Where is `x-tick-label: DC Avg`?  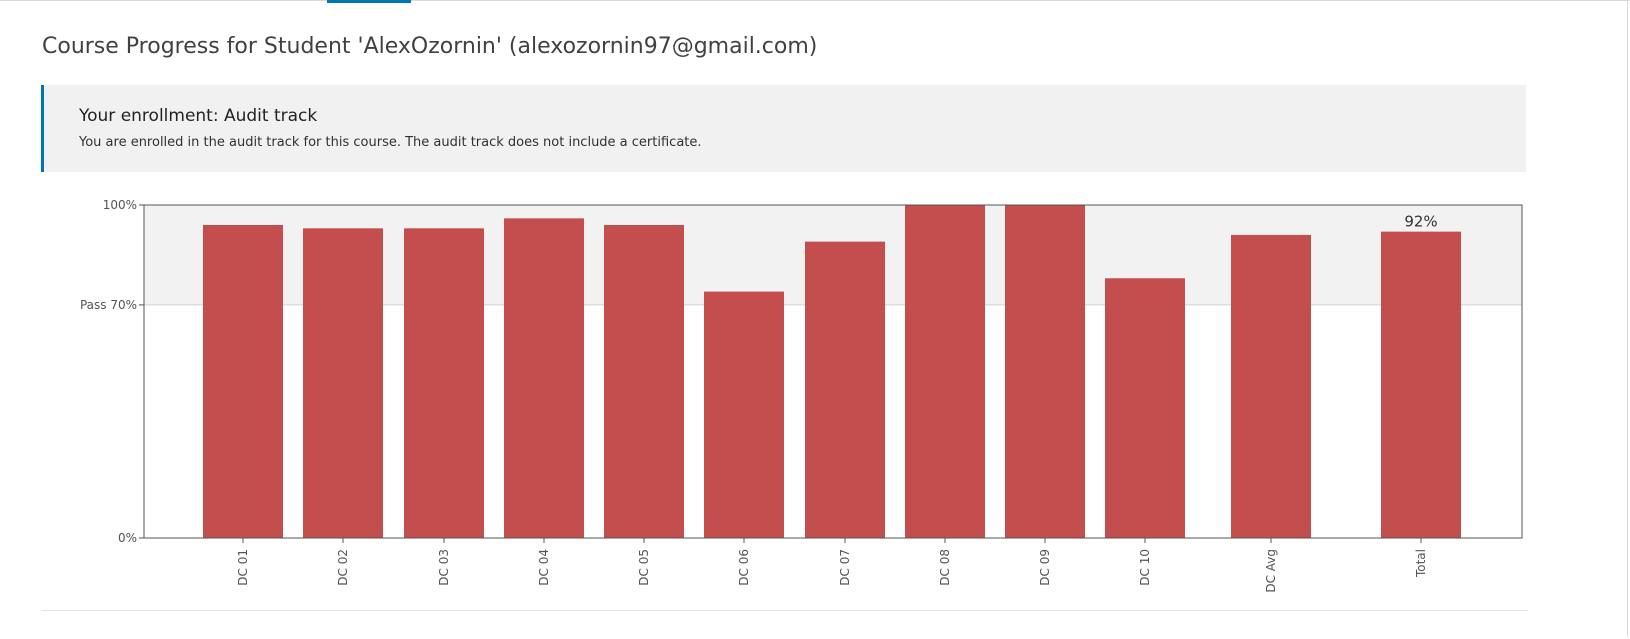
x-tick-label: DC Avg is located at coordinates (1271, 571).